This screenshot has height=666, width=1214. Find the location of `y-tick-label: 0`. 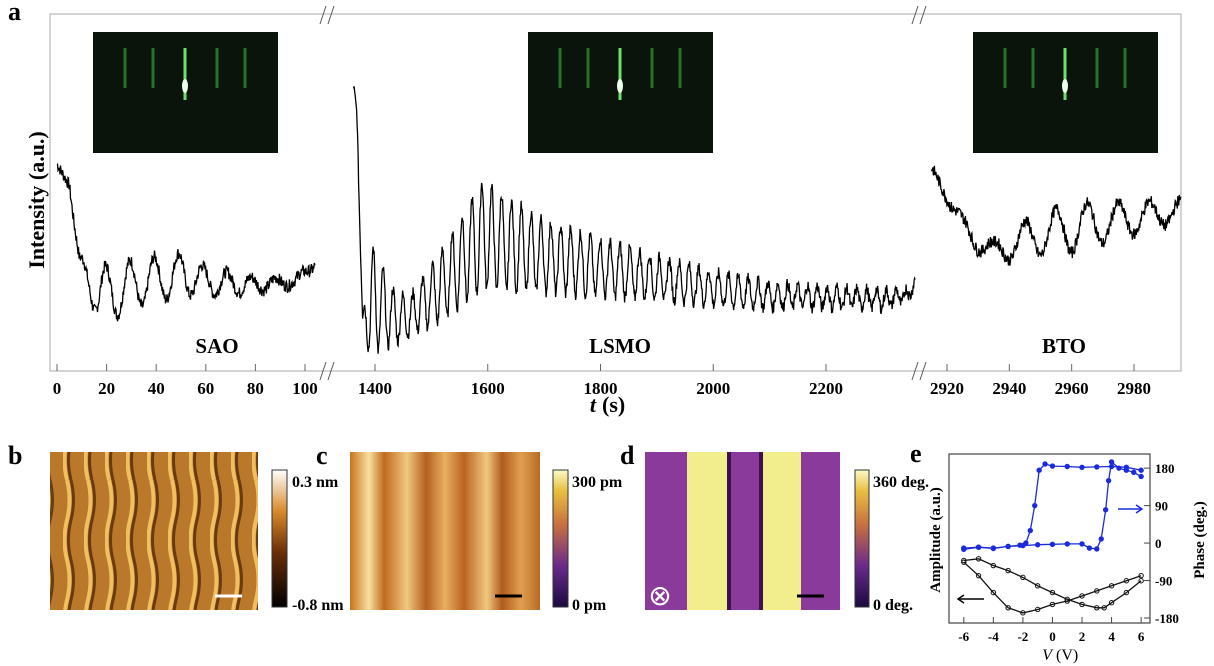

y-tick-label: 0 is located at coordinates (1158, 543).